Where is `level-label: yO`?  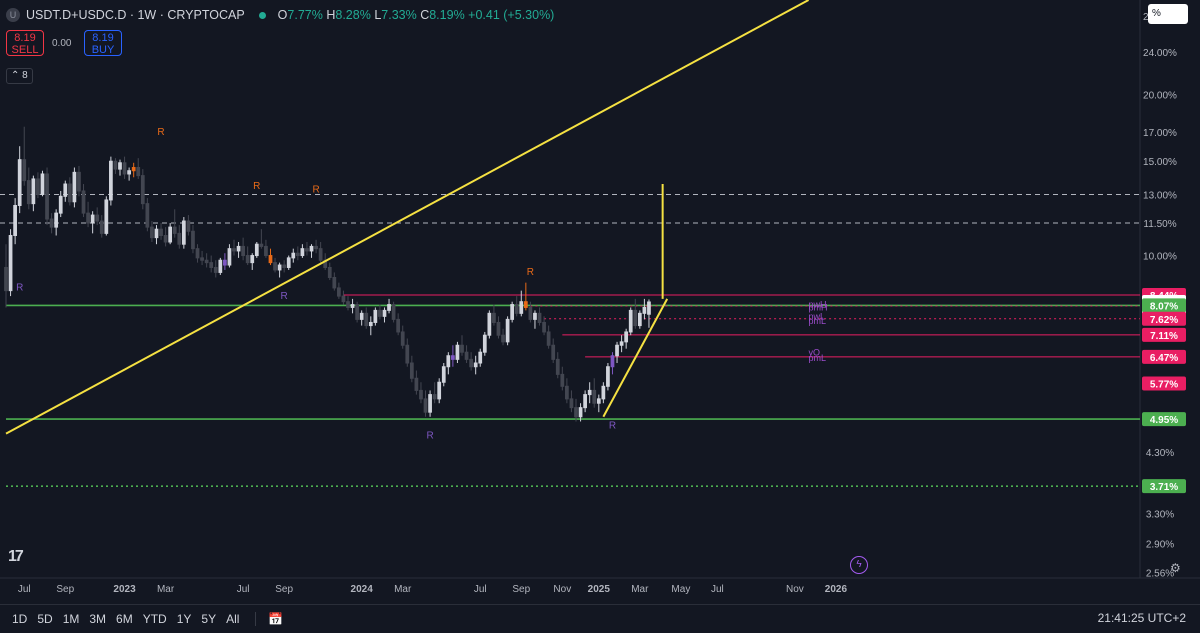 level-label: yO is located at coordinates (815, 353).